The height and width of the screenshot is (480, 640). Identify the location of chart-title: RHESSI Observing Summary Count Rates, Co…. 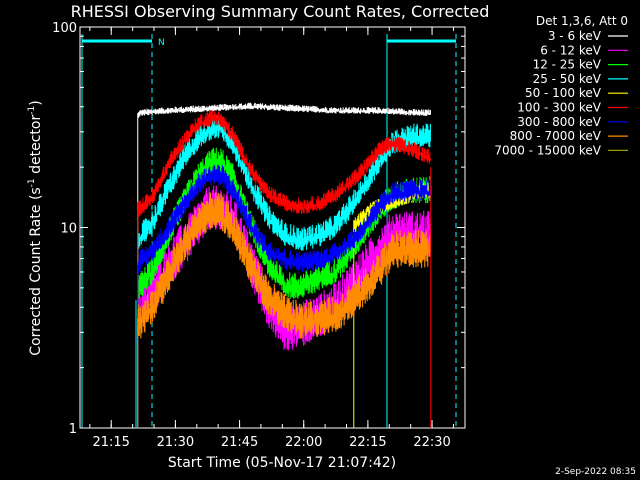
(280, 11).